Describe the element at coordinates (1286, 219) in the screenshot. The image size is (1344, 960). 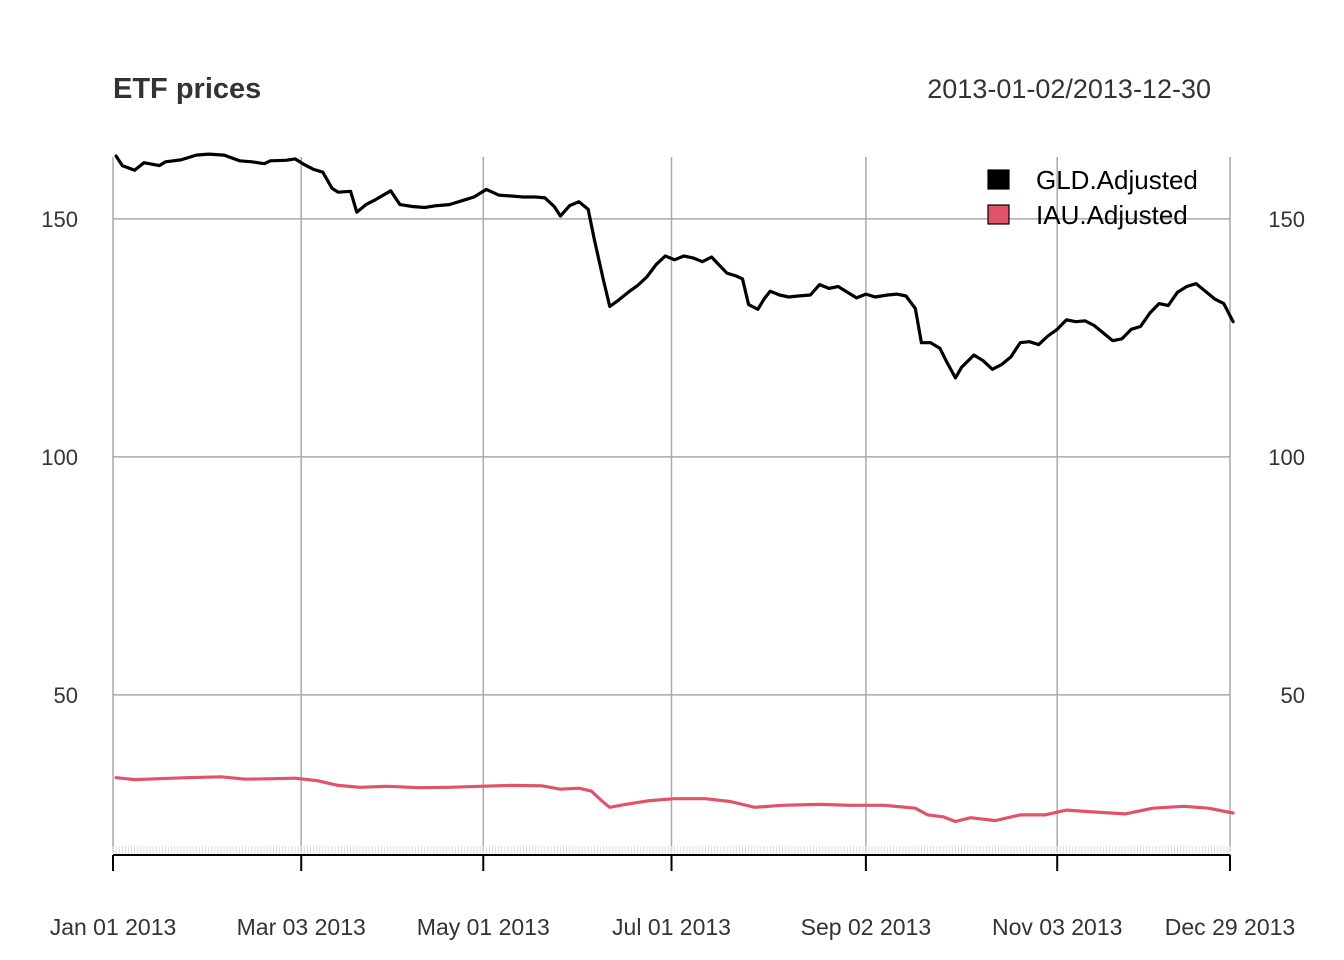
I see `ytick-right-label-2: 150` at that location.